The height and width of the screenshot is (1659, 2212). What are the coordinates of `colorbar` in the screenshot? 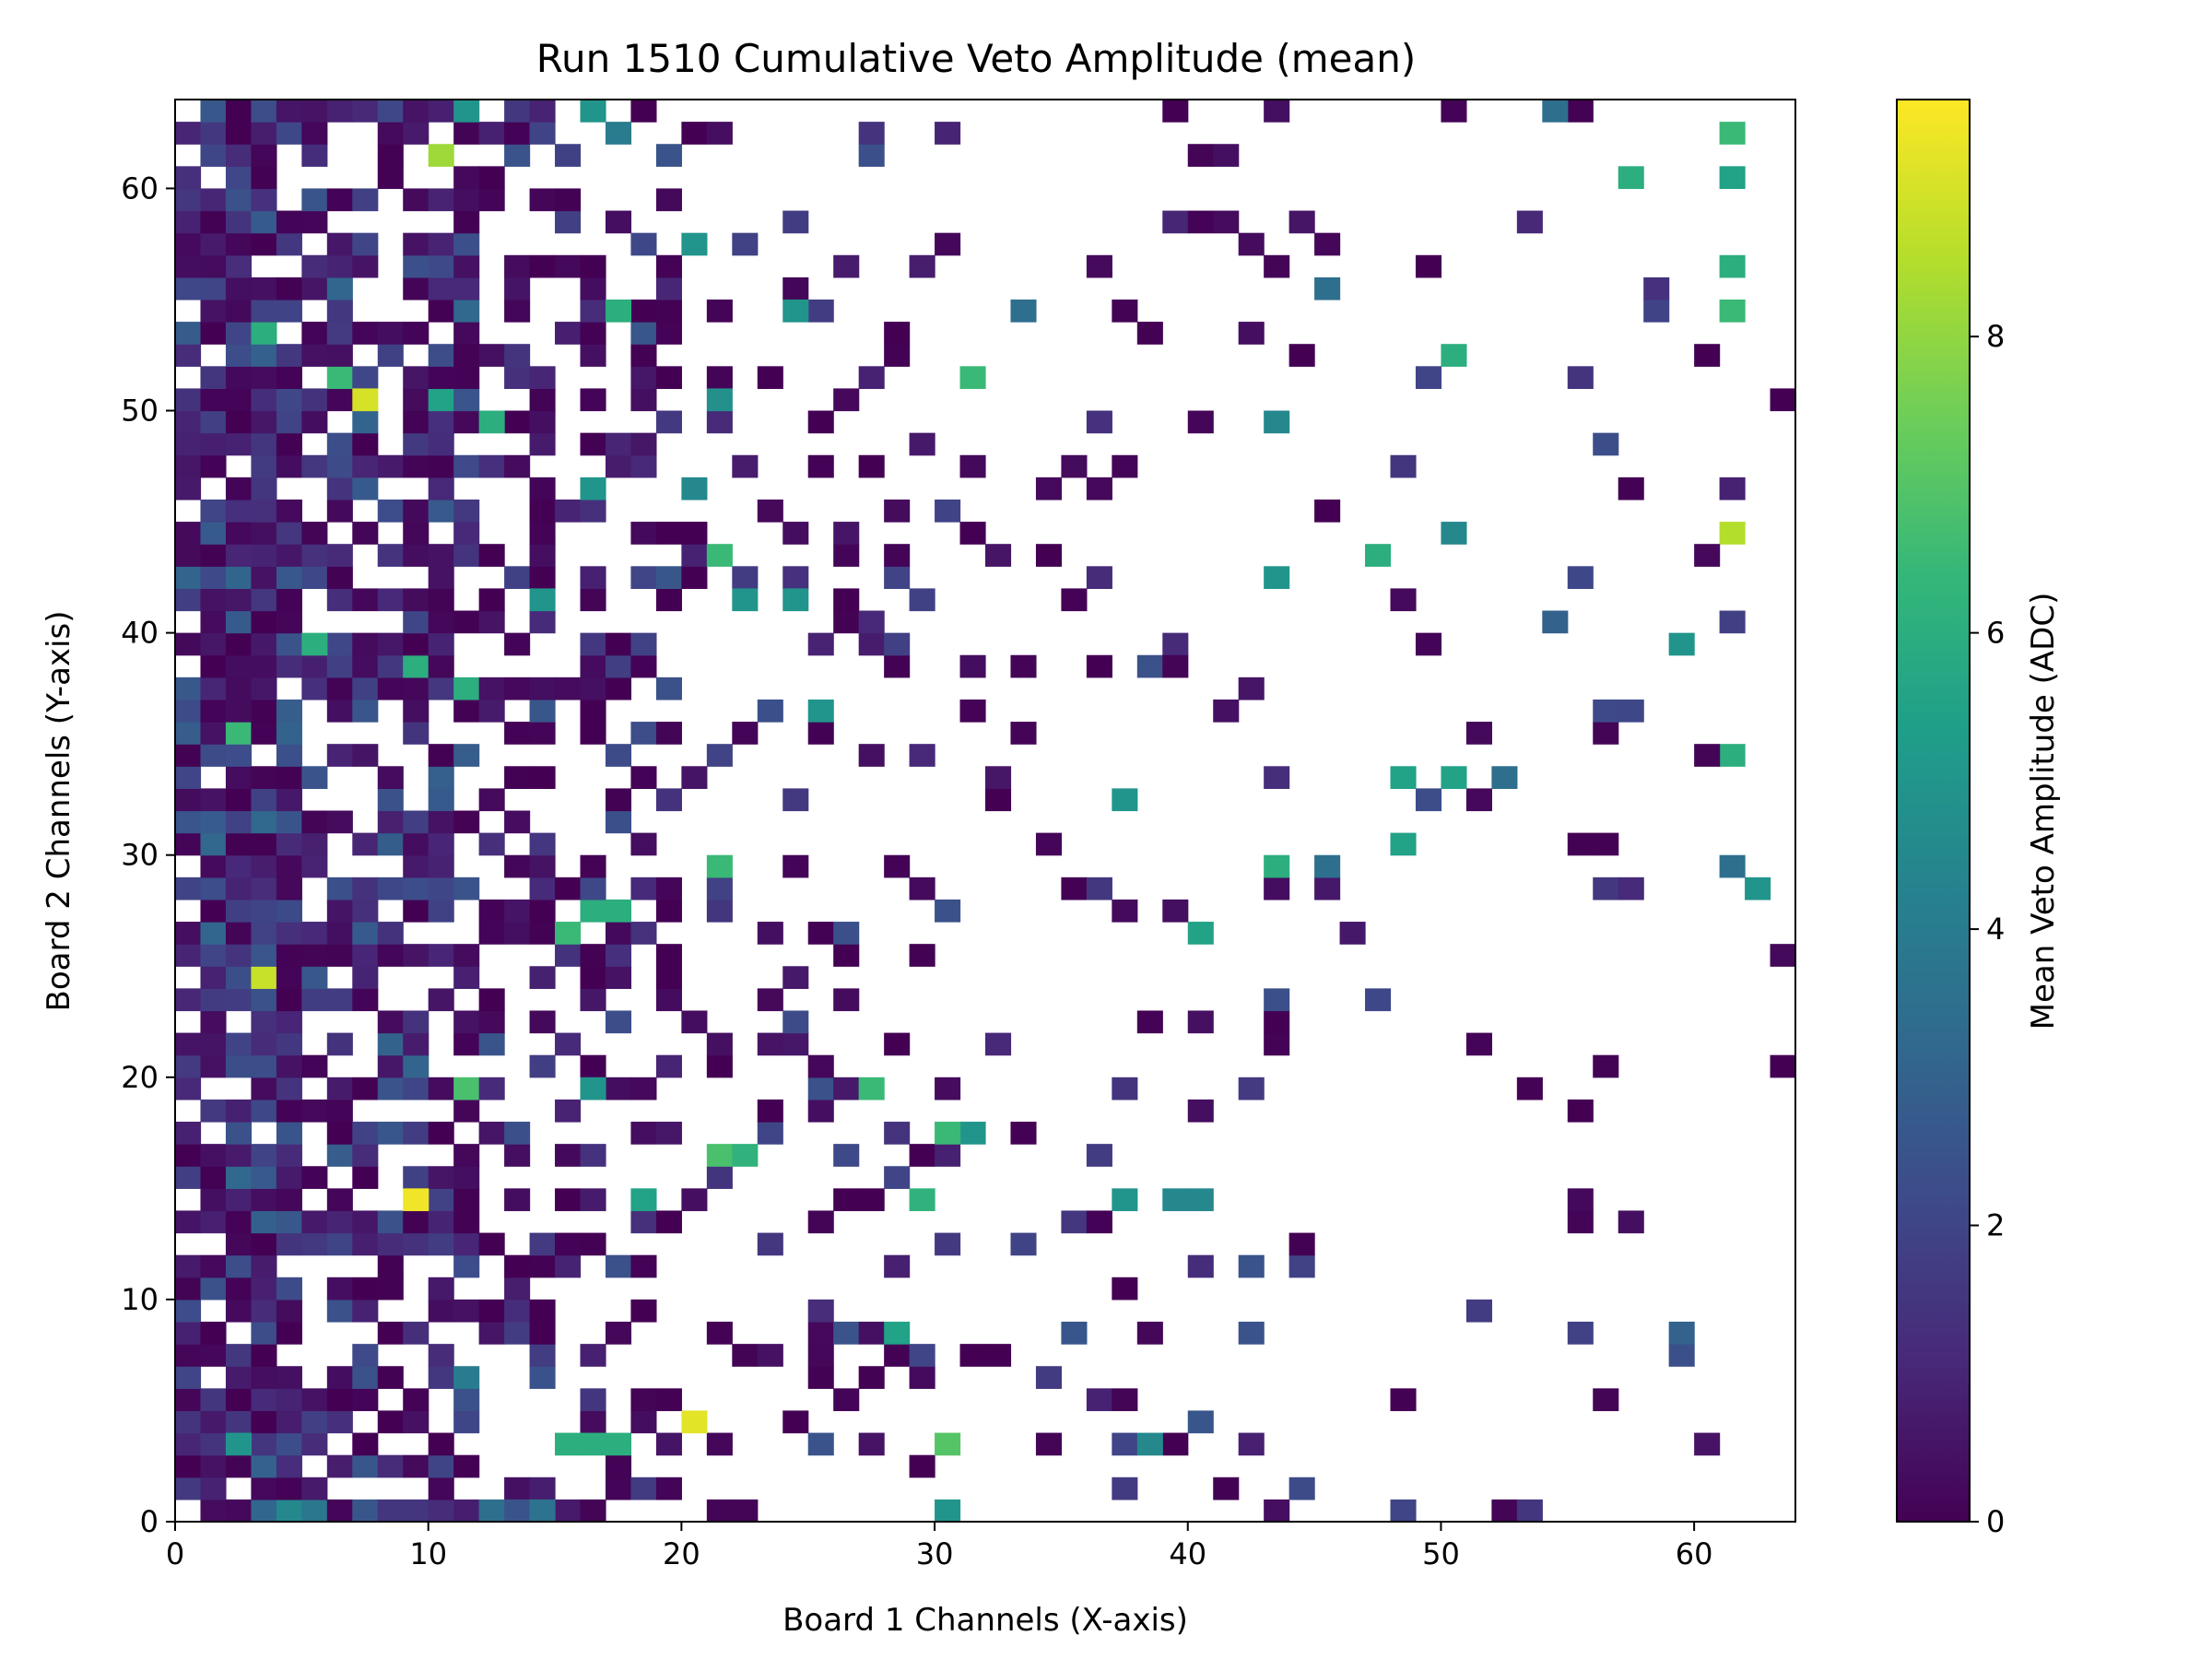 It's located at (1933, 811).